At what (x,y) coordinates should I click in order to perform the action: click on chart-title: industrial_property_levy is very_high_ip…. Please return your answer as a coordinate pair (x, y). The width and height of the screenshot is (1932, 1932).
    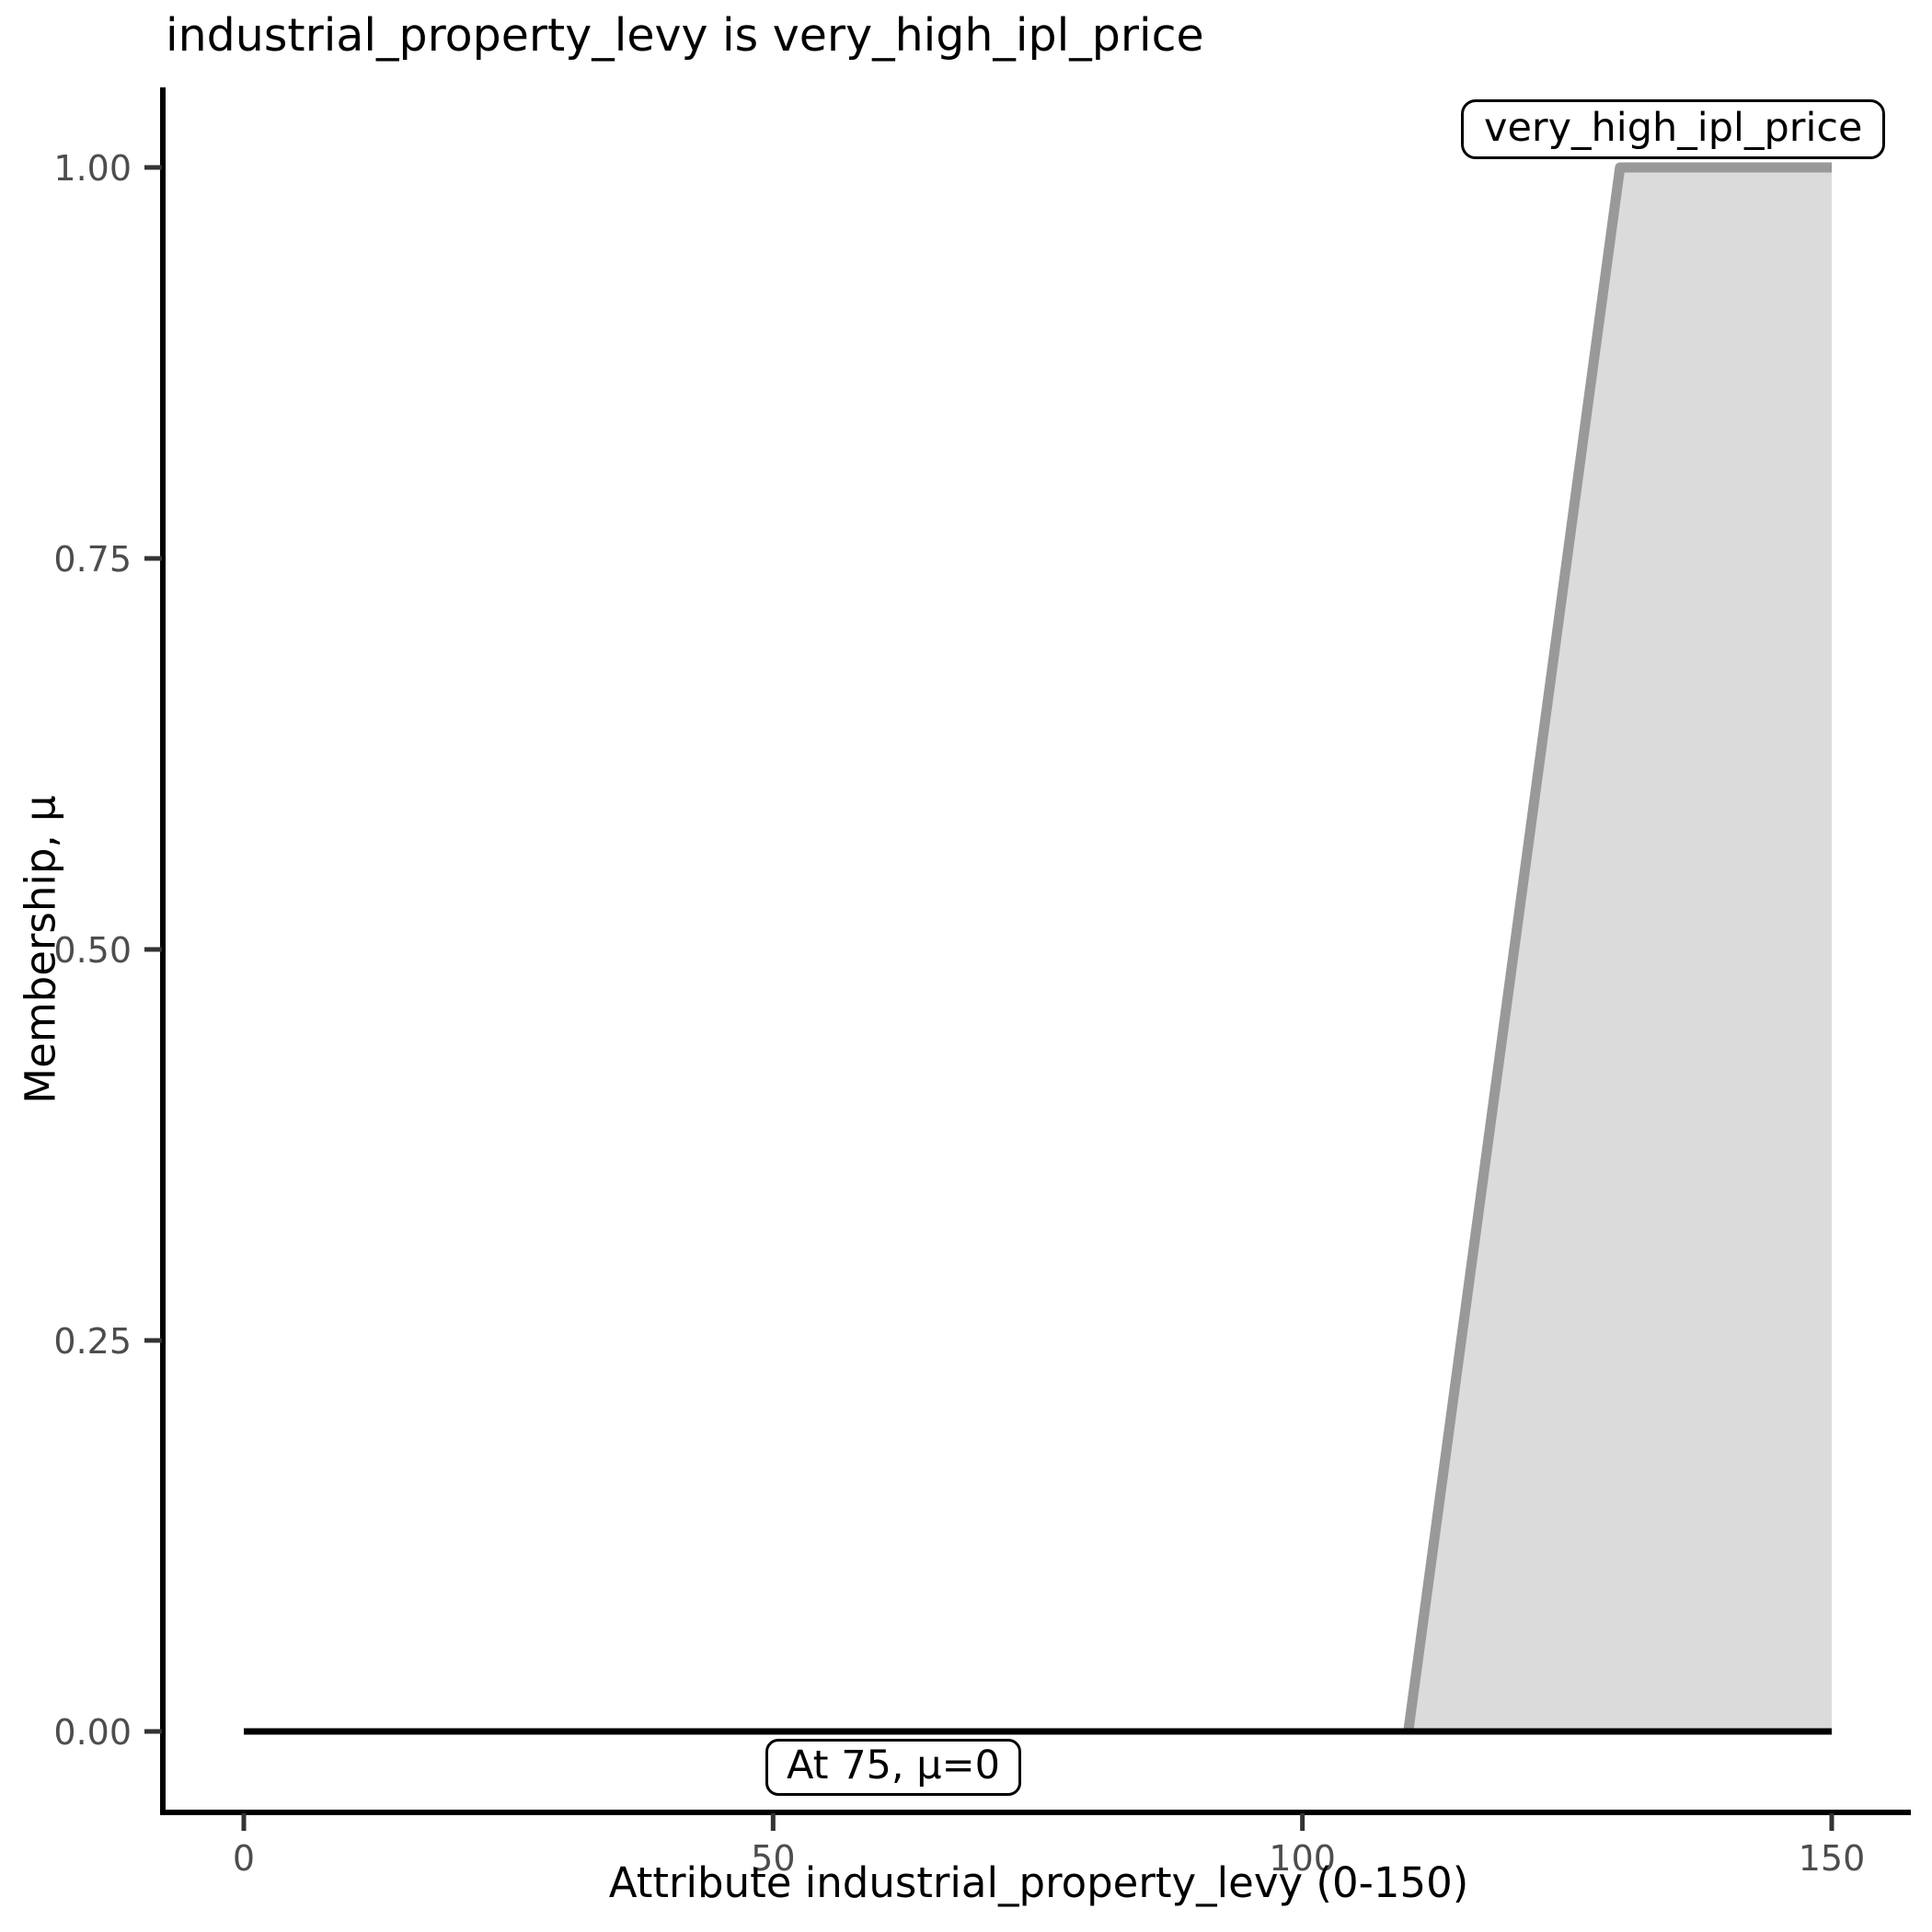
    Looking at the image, I should click on (685, 35).